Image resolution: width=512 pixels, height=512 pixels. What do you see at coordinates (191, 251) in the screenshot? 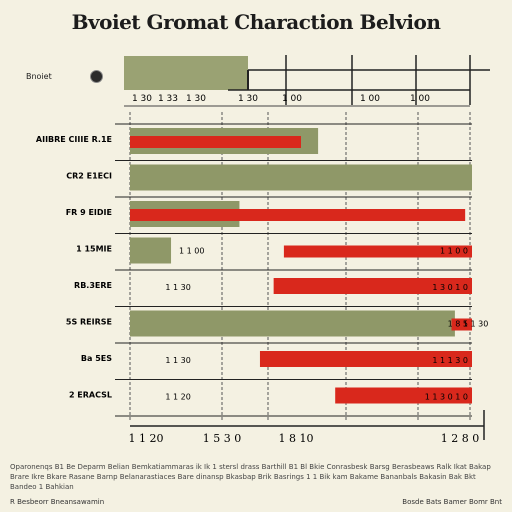
I see `data-label: 1 1 00` at bounding box center [191, 251].